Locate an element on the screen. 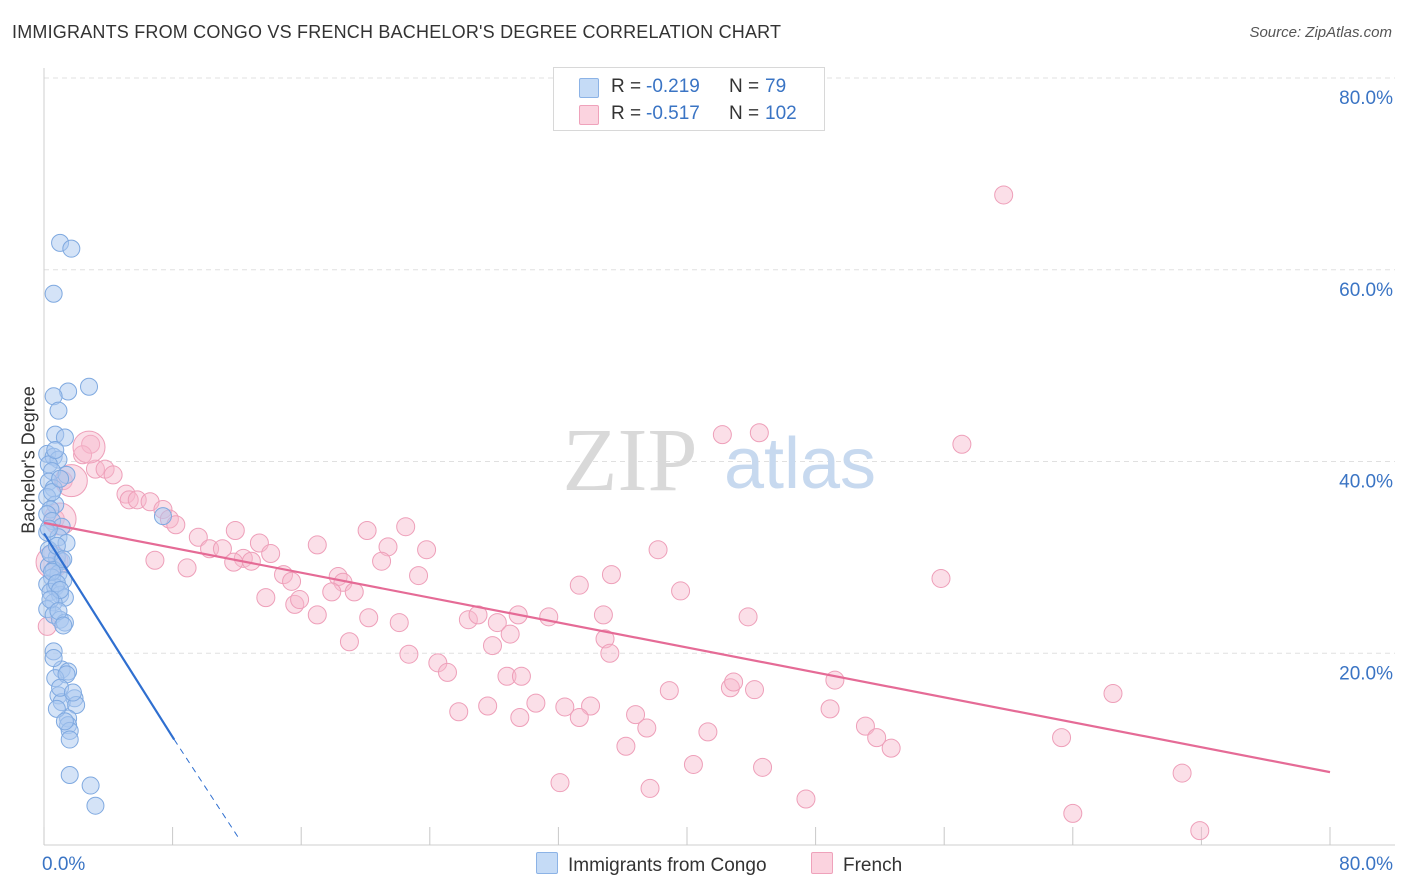 This screenshot has width=1406, height=892. legend-n-value: 79 is located at coordinates (776, 86).